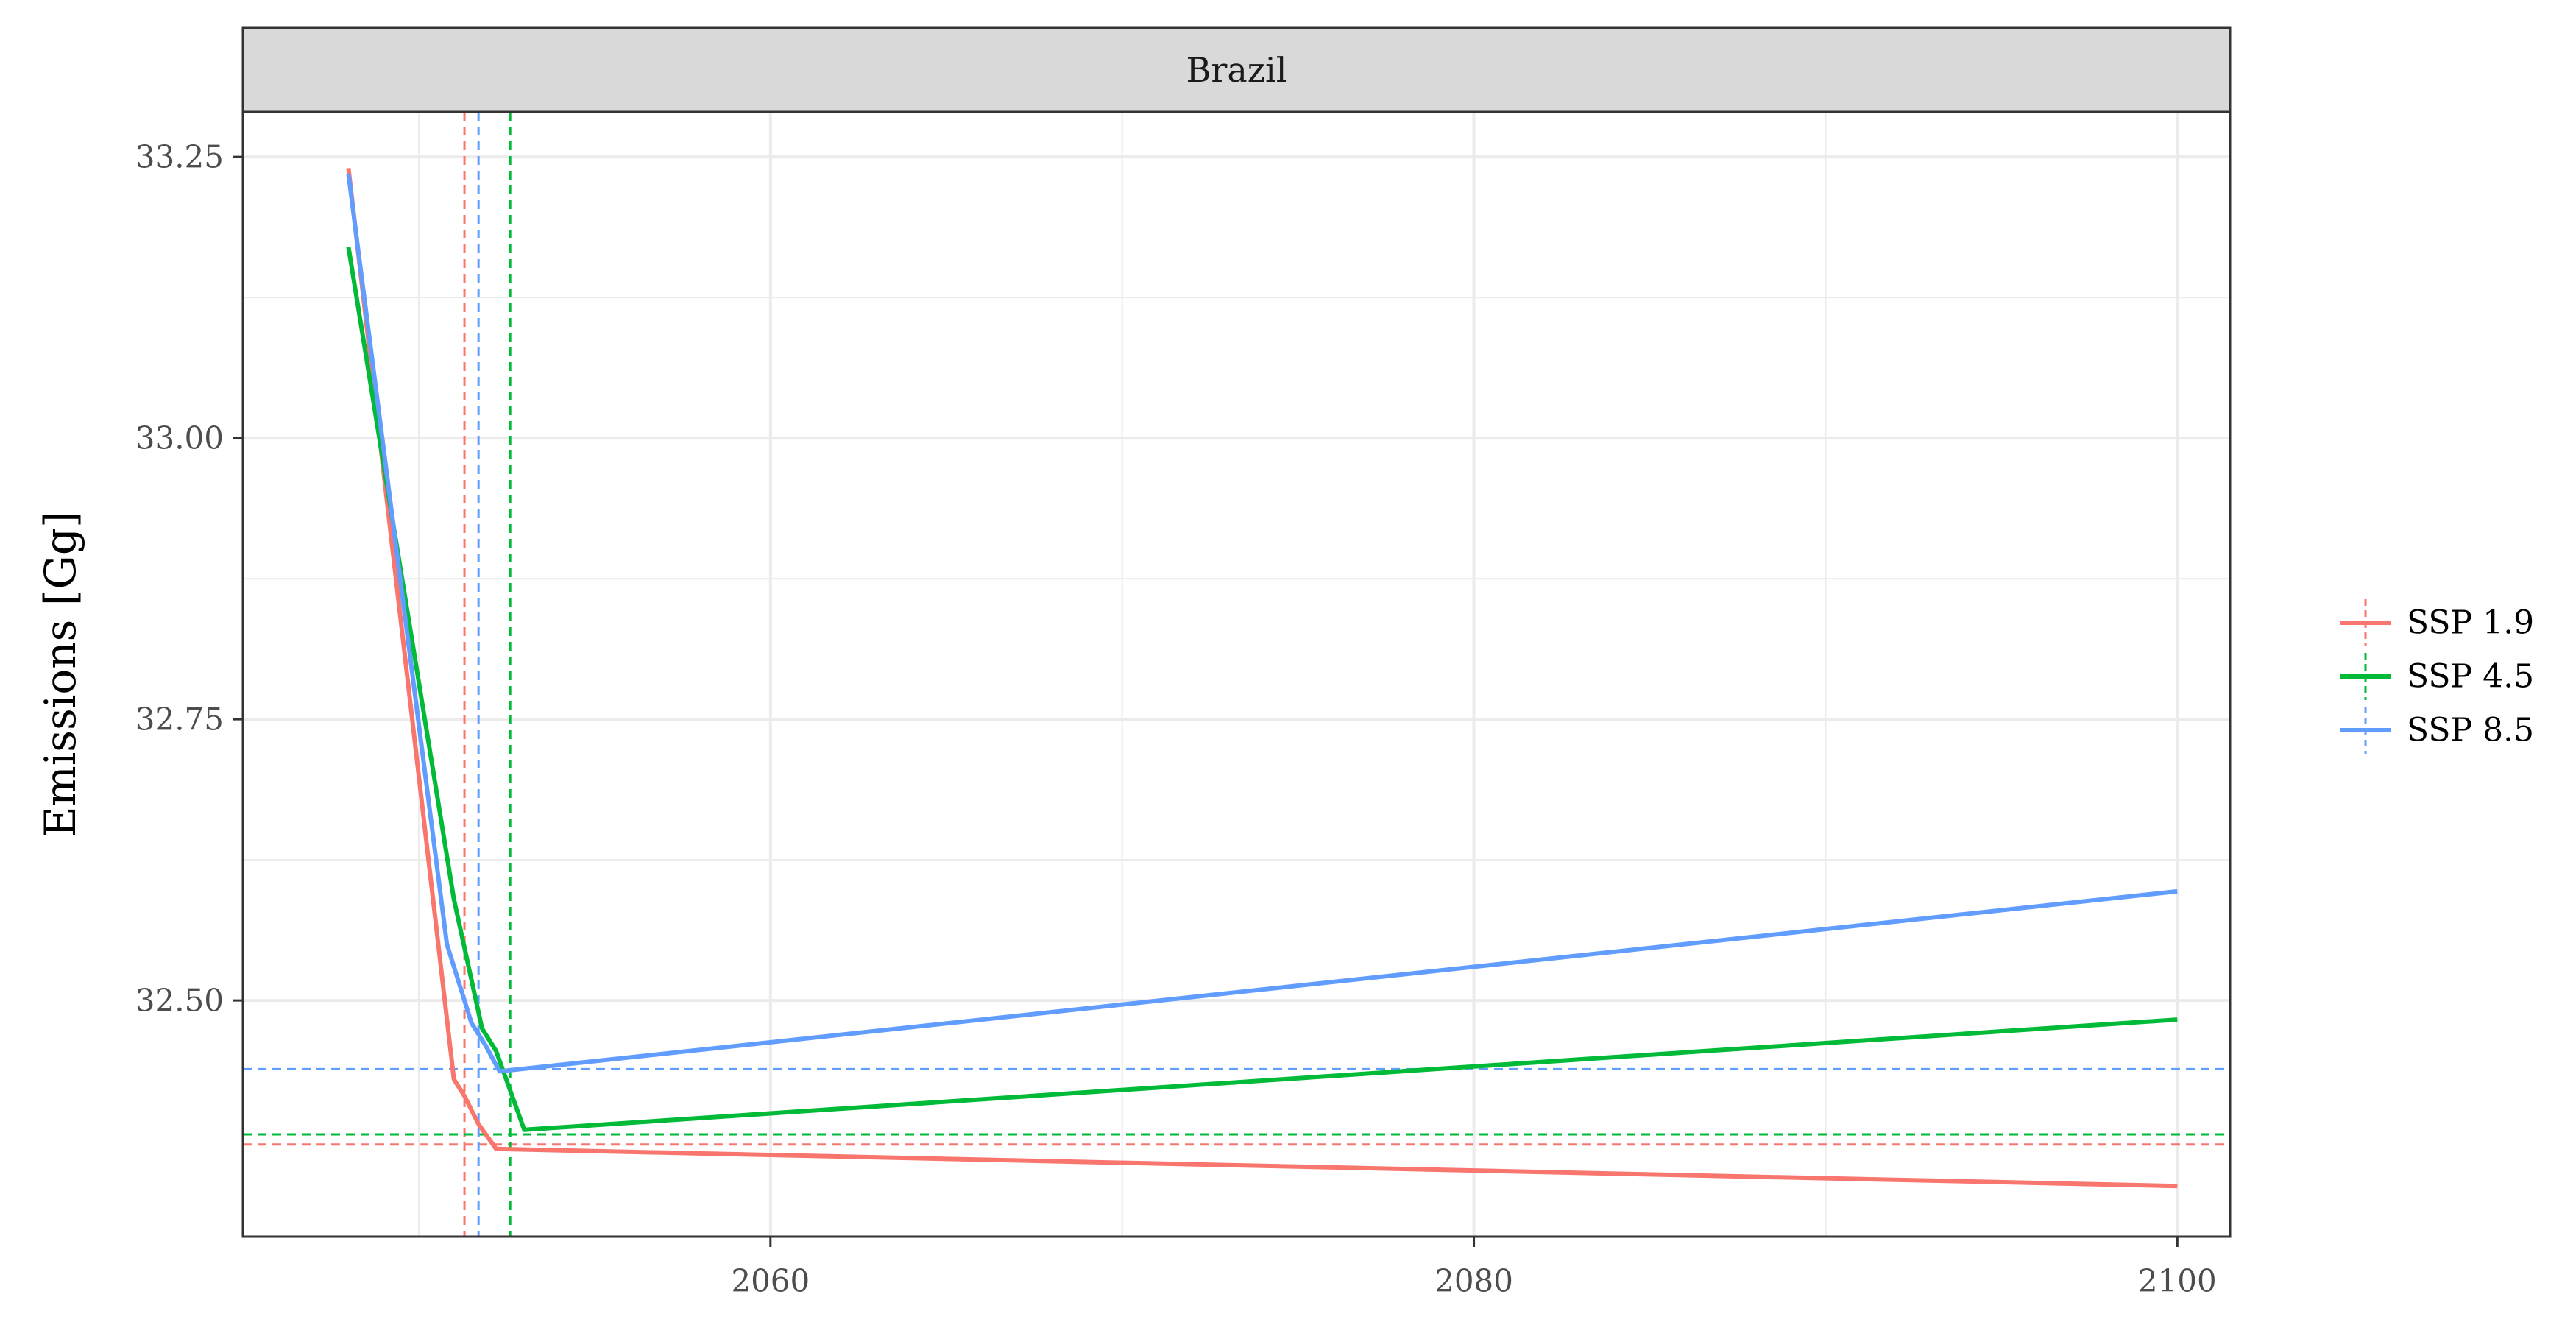 This screenshot has width=2576, height=1325. Describe the element at coordinates (2470, 623) in the screenshot. I see `legend-label: SSP 1.9` at that location.